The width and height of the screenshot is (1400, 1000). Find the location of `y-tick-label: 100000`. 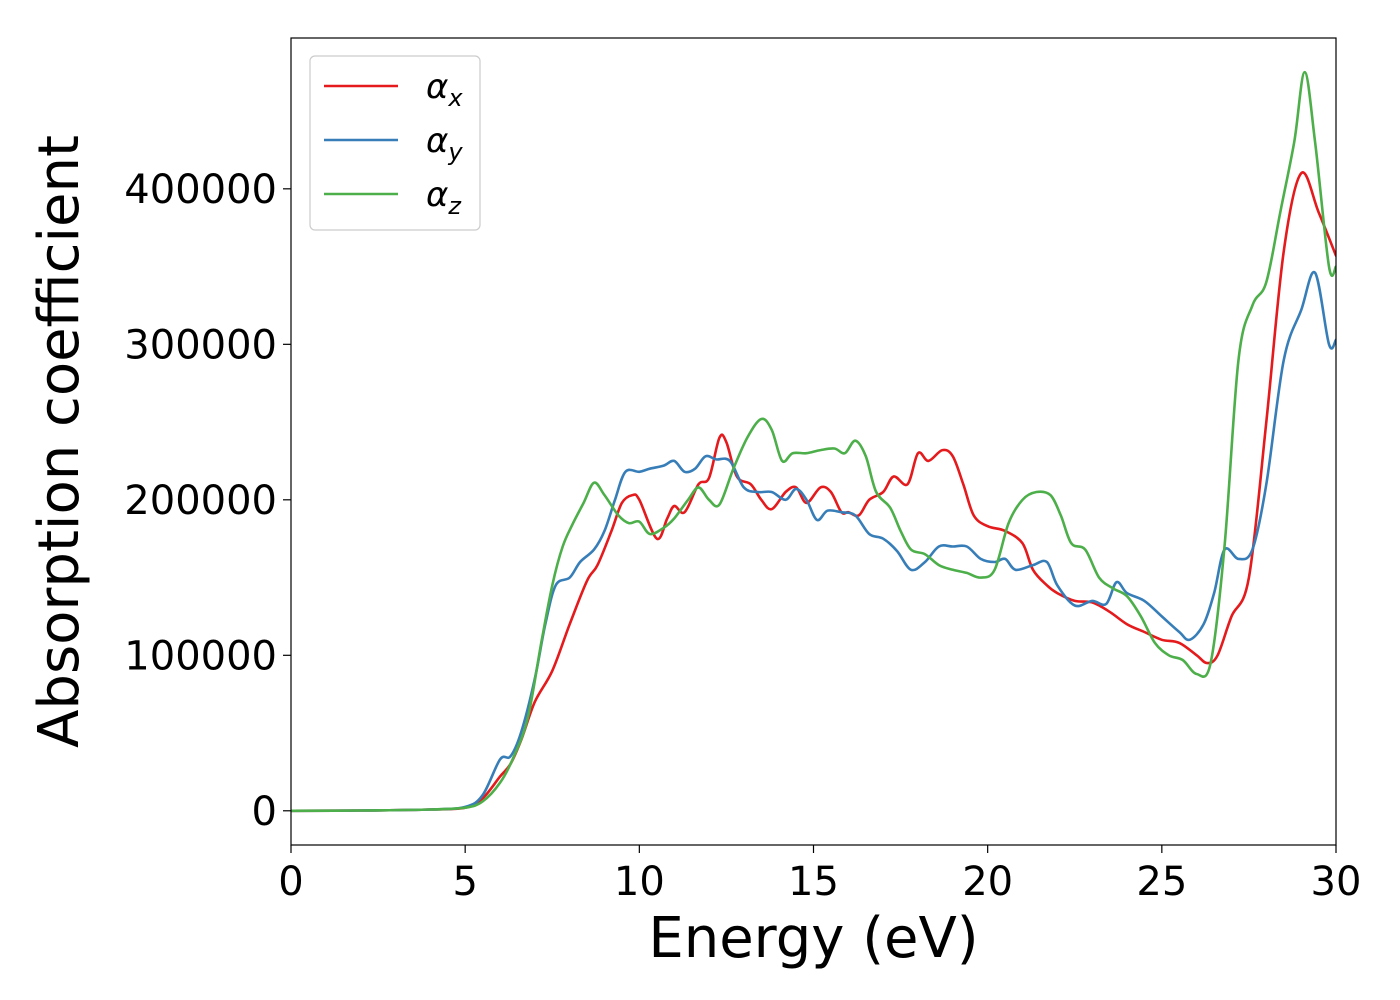

y-tick-label: 100000 is located at coordinates (200, 656).